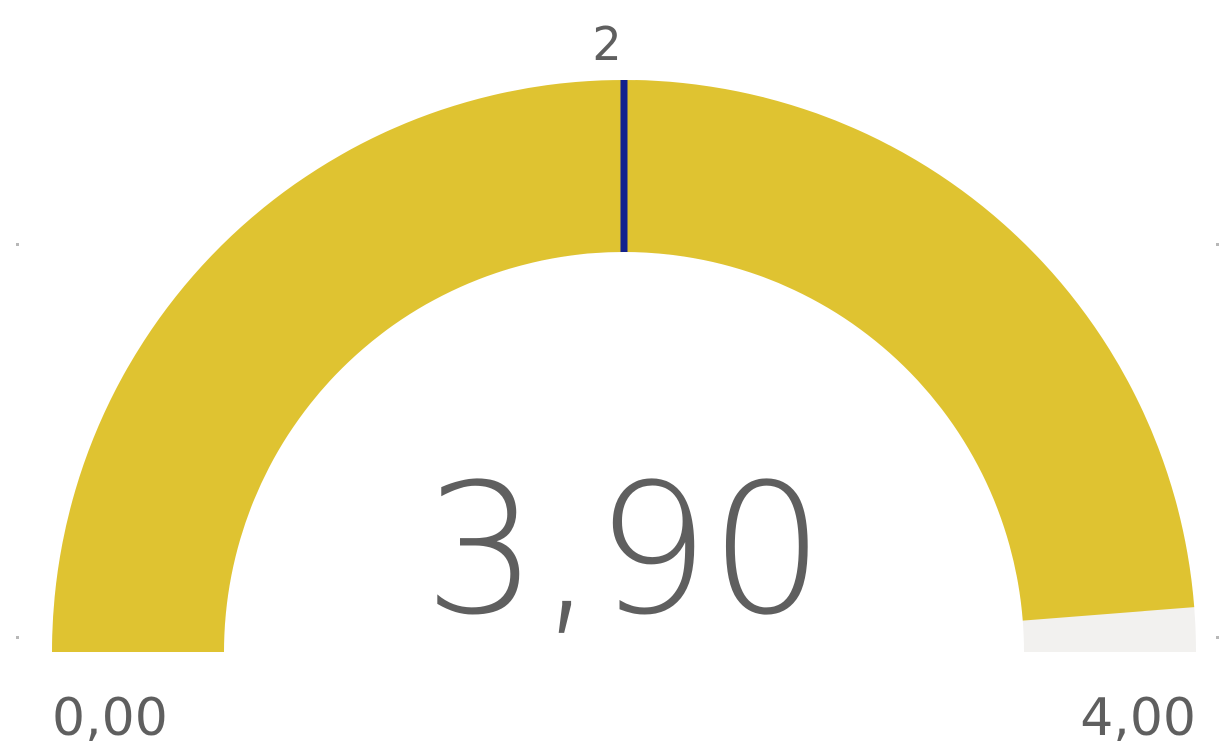 Image resolution: width=1229 pixels, height=754 pixels. What do you see at coordinates (1138, 718) in the screenshot?
I see `max-label: 4,00` at bounding box center [1138, 718].